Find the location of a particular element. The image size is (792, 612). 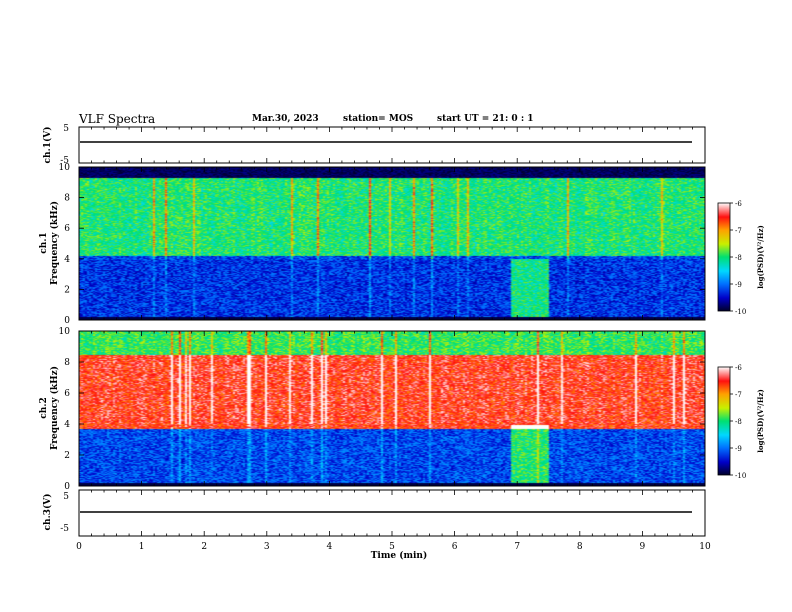

x-tick-label: 2 is located at coordinates (204, 547).